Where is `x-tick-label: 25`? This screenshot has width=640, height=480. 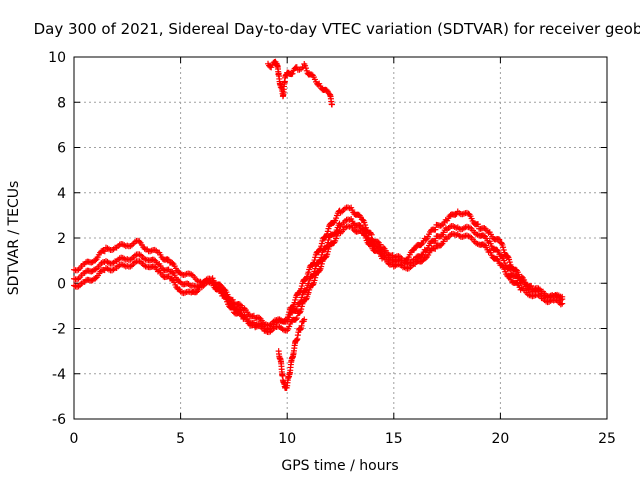 x-tick-label: 25 is located at coordinates (607, 439).